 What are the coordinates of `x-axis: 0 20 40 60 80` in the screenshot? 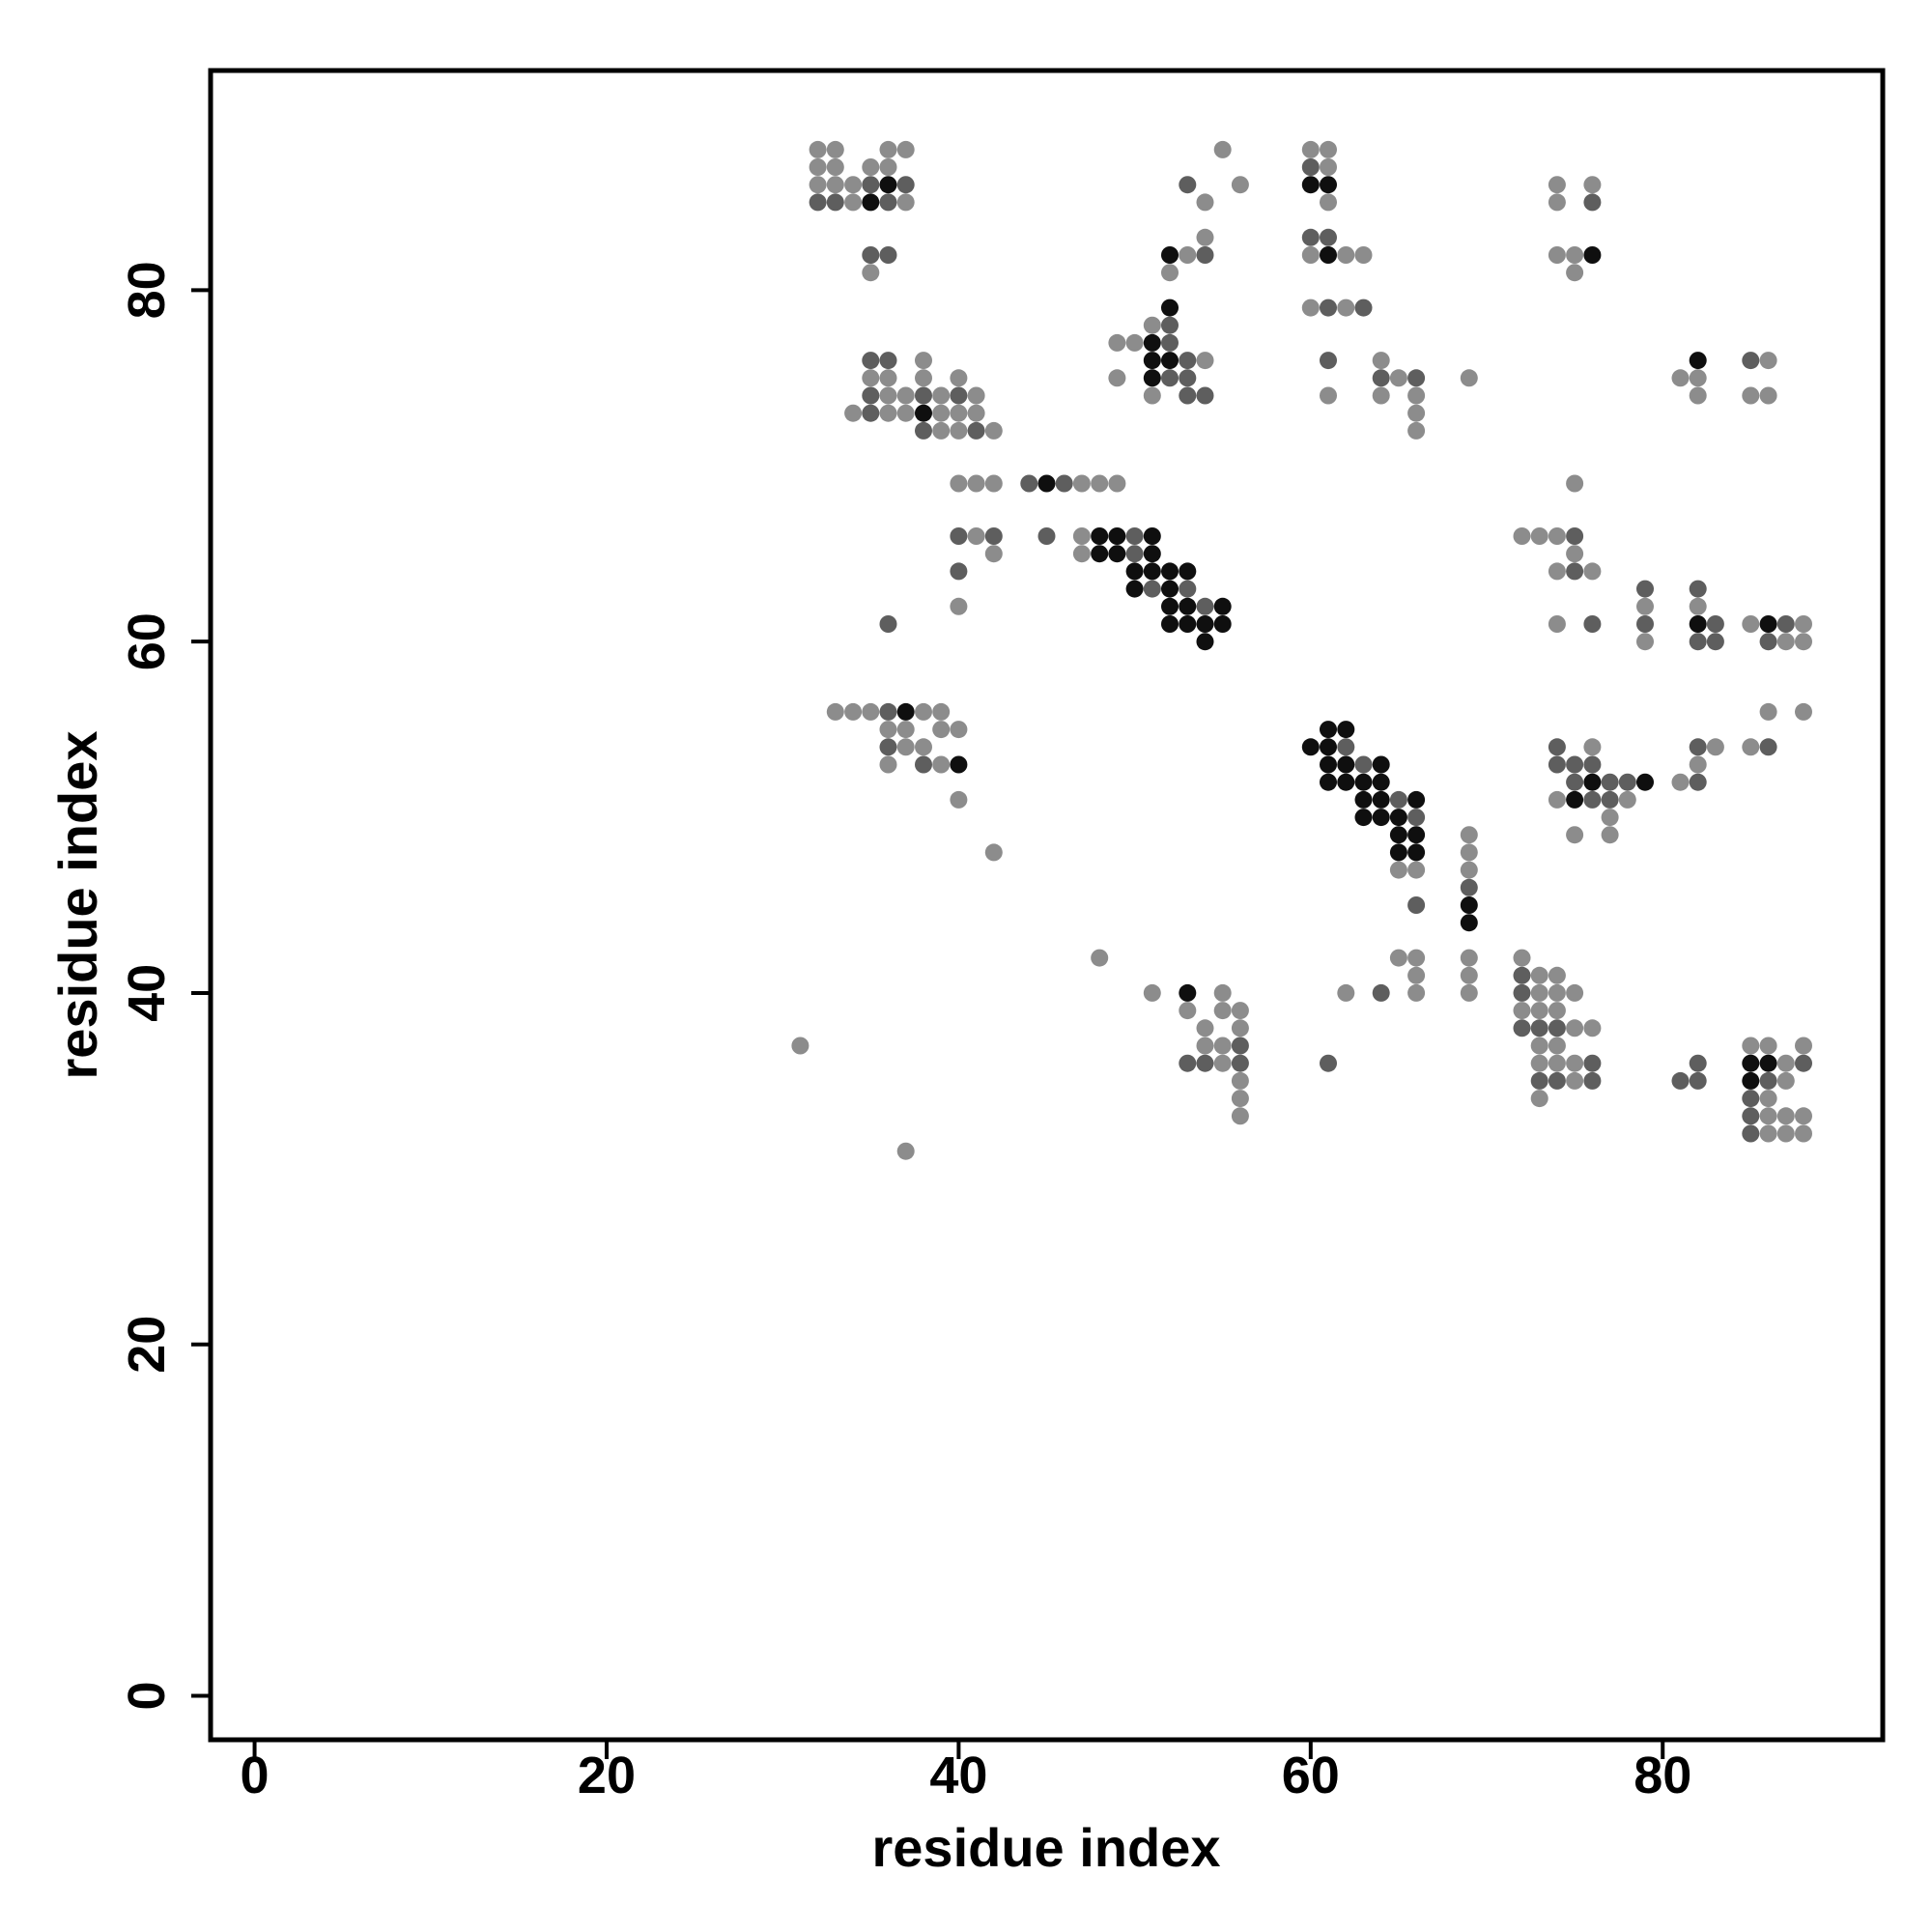 It's located at (966, 1773).